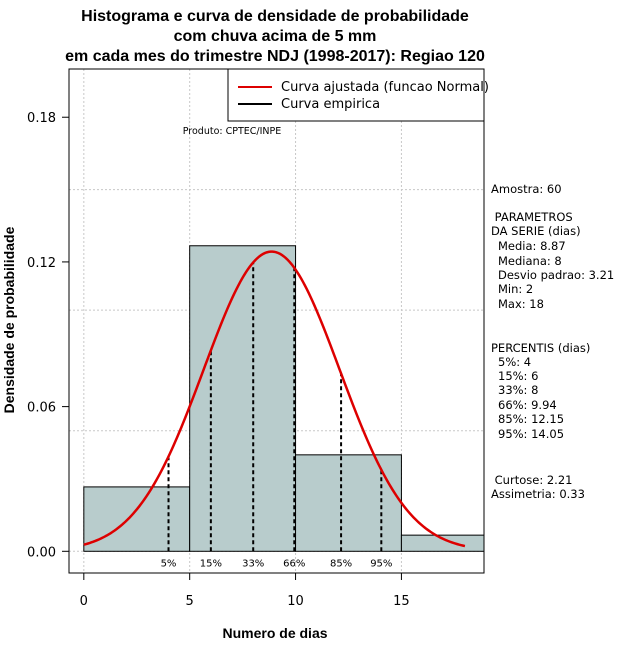 Image resolution: width=640 pixels, height=660 pixels. Describe the element at coordinates (41, 118) in the screenshot. I see `y-tick-label-3: 0.18` at that location.